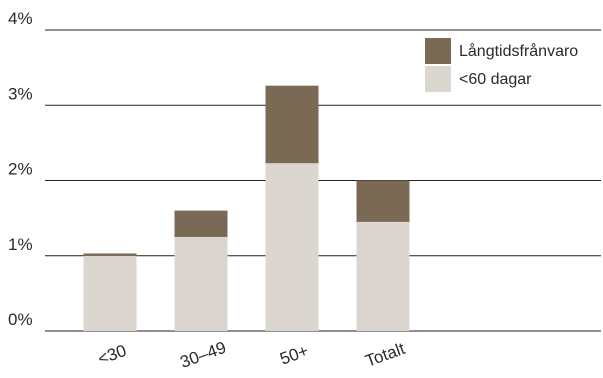 This screenshot has width=603, height=378. Describe the element at coordinates (251, 355) in the screenshot. I see `x-category-labels: <30 30–49 50+ Totalt` at that location.